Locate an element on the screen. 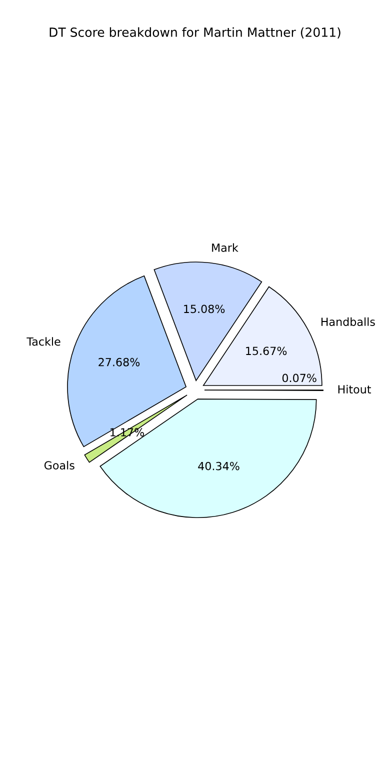 The width and height of the screenshot is (390, 780). data-label: 15.67% is located at coordinates (266, 351).